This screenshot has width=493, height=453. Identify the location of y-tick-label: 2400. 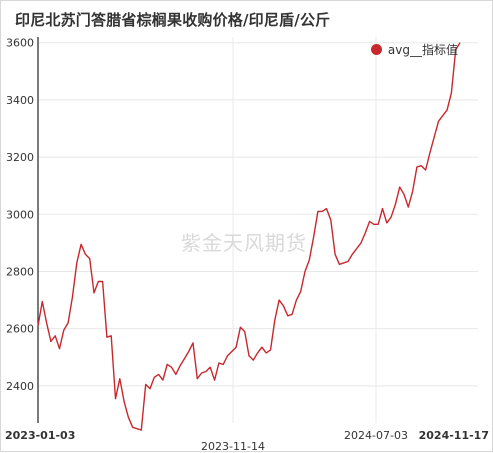
(20, 386).